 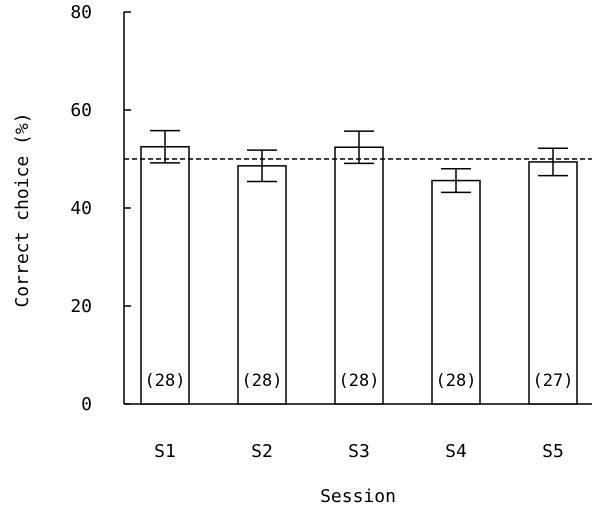 I want to click on sample-size-labels: (28) (28) (28) (28) (27), so click(x=359, y=381).